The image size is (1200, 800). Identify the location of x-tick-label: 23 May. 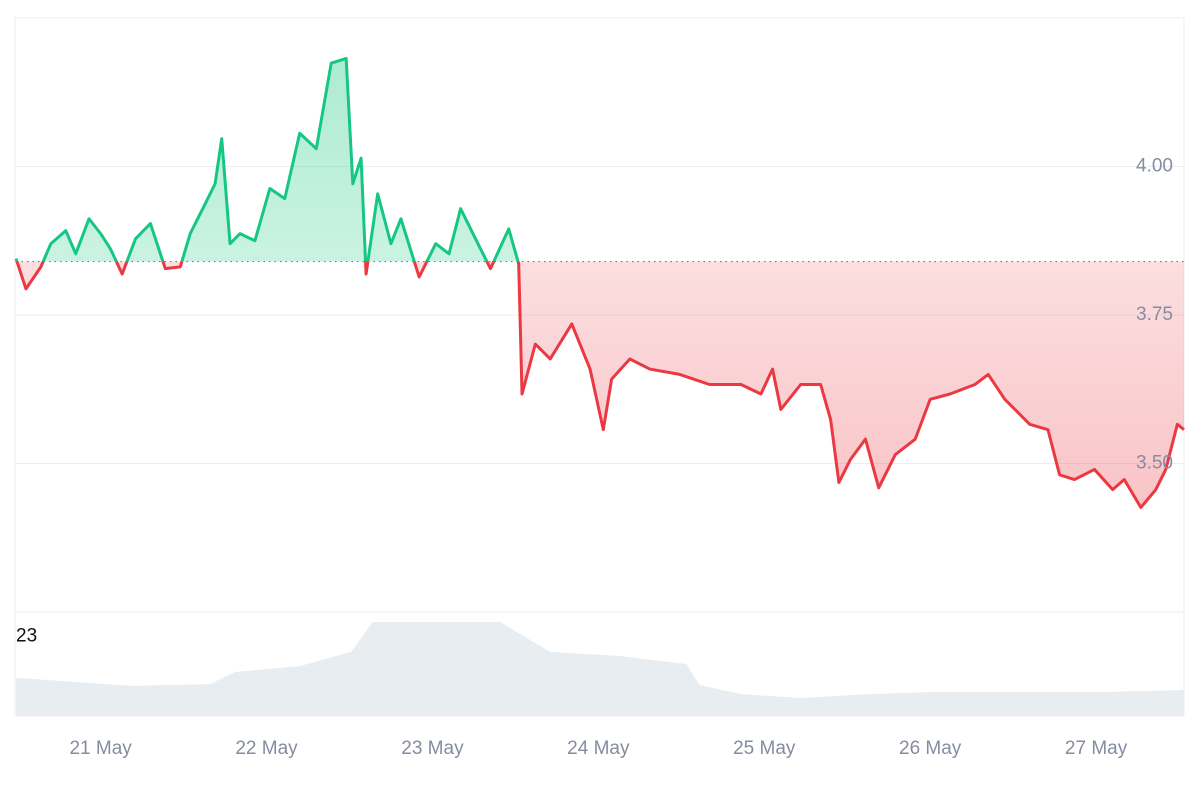
(432, 748).